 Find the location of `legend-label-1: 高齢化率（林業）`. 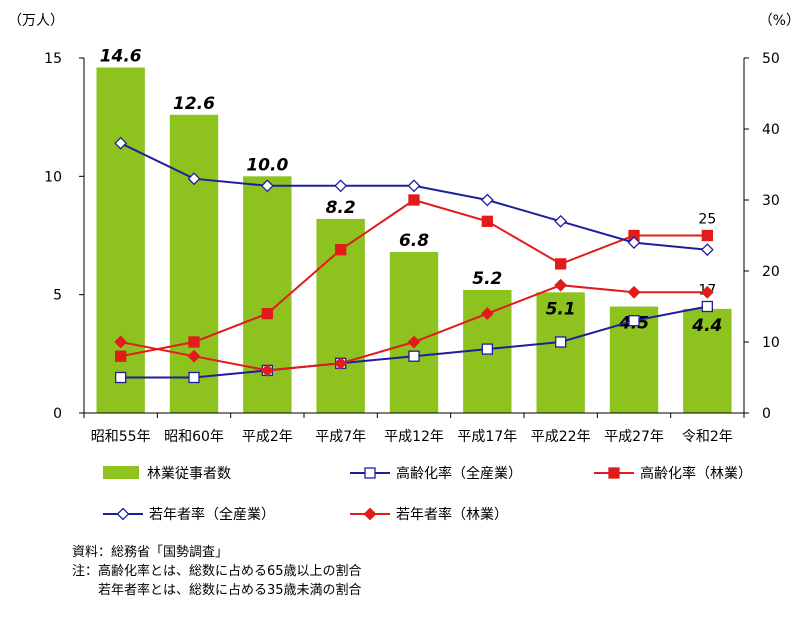

legend-label-1: 高齢化率（林業） is located at coordinates (696, 473).